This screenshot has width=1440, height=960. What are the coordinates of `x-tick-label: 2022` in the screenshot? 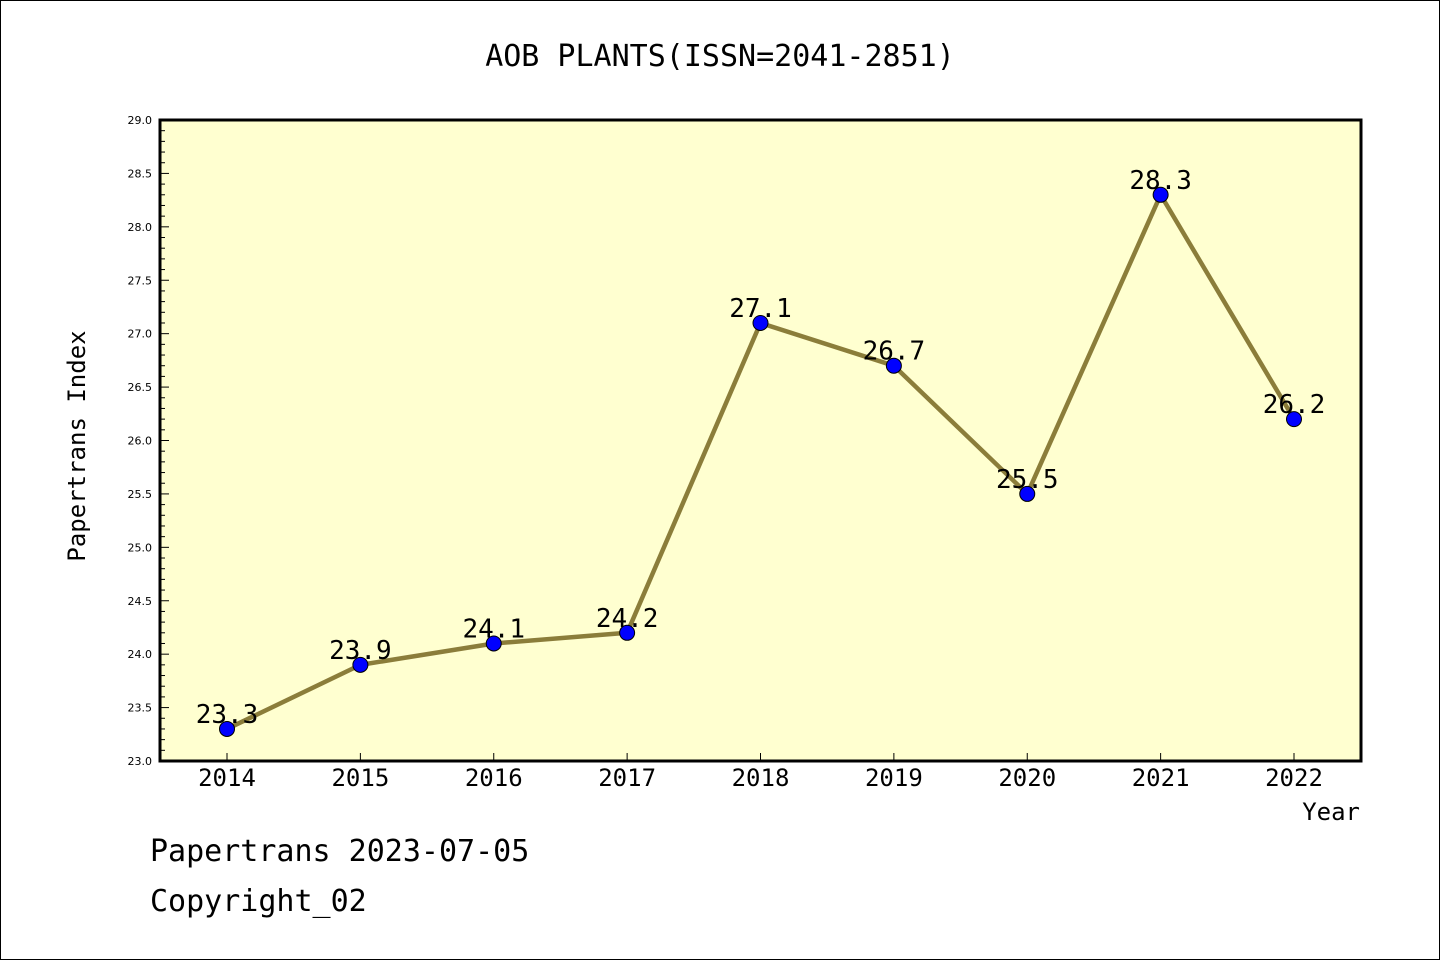 It's located at (1294, 778).